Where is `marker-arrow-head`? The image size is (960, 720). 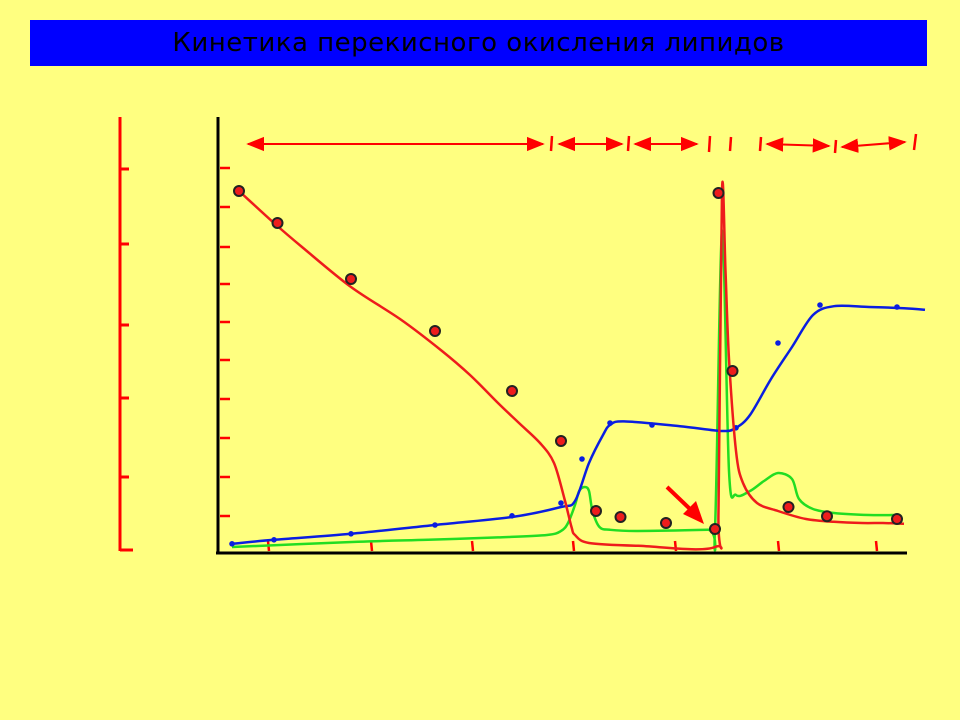 marker-arrow-head is located at coordinates (693, 512).